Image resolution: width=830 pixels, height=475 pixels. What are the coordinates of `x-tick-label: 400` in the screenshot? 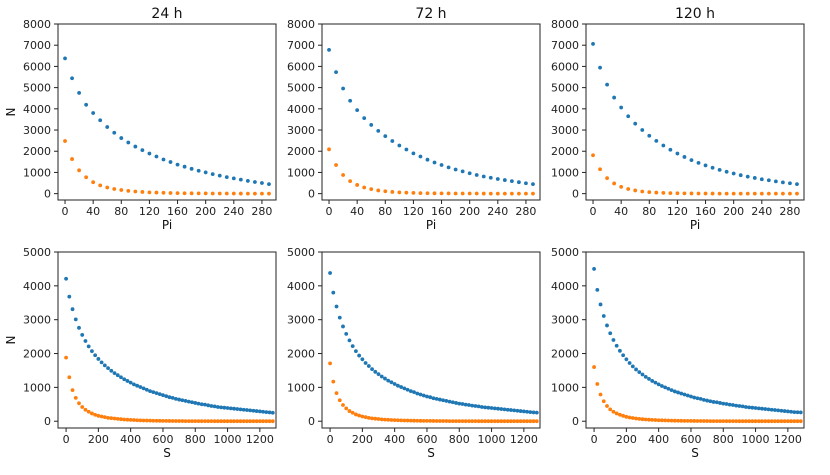 It's located at (658, 439).